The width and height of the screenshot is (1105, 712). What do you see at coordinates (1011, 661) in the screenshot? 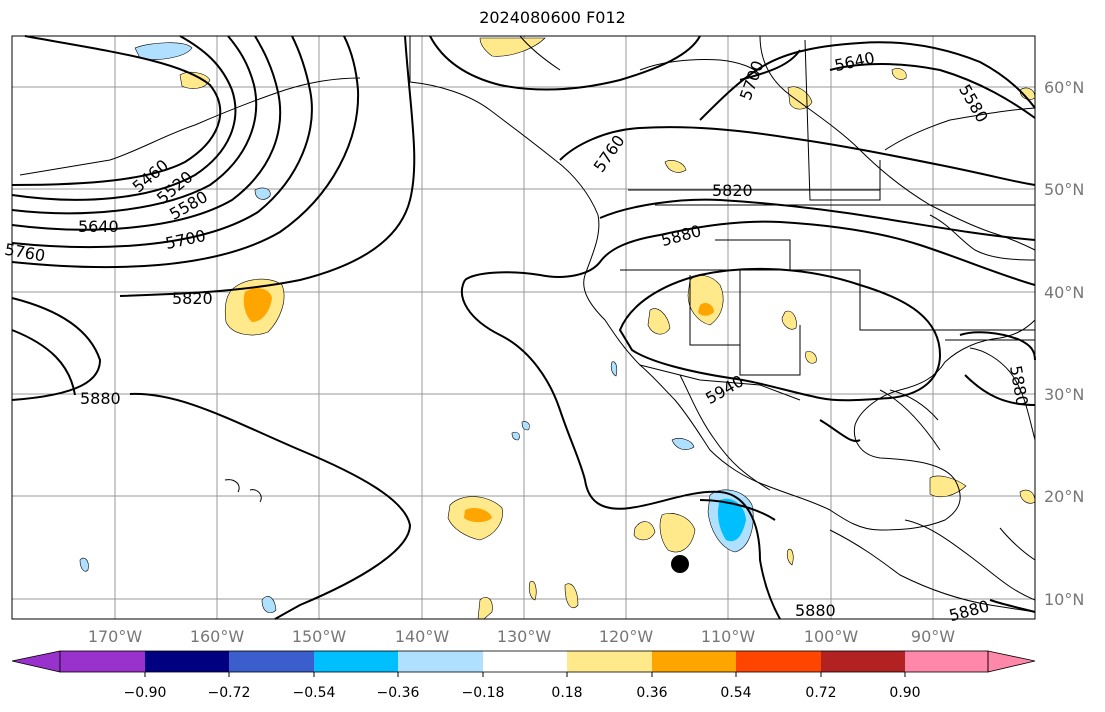
I see `colorbar-extend-high` at bounding box center [1011, 661].